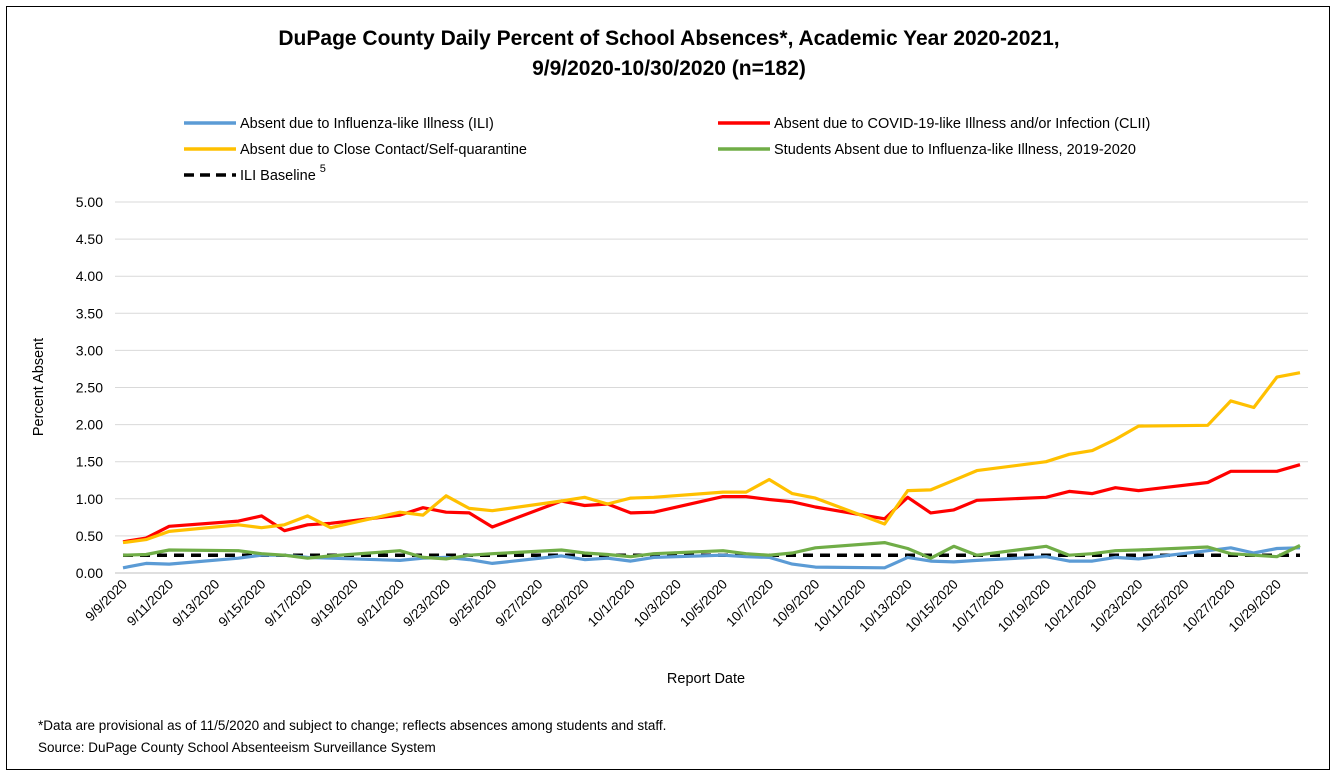 The height and width of the screenshot is (778, 1338). Describe the element at coordinates (472, 603) in the screenshot. I see `x-tick-label: 9/25/2020` at that location.